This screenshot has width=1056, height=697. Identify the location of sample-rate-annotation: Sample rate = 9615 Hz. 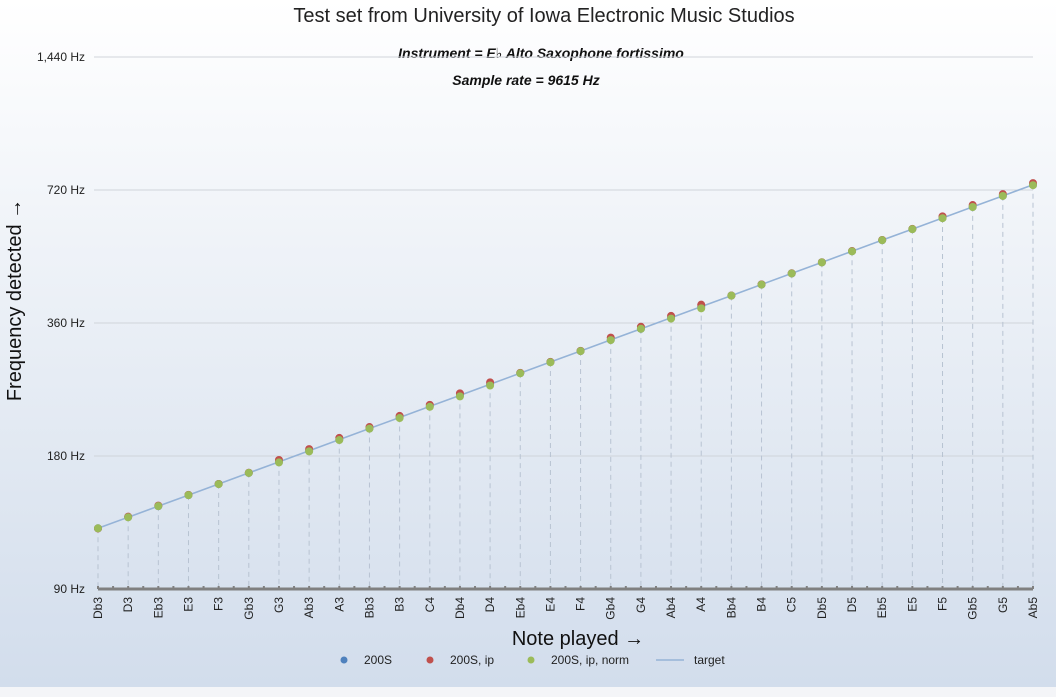
(525, 80).